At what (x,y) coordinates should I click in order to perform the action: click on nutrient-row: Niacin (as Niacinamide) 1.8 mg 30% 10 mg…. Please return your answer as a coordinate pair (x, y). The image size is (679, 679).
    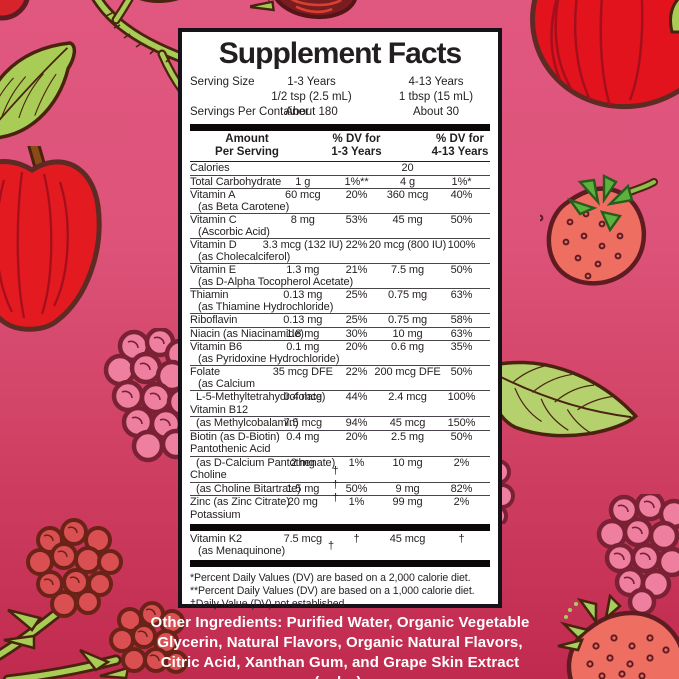
    Looking at the image, I should click on (340, 333).